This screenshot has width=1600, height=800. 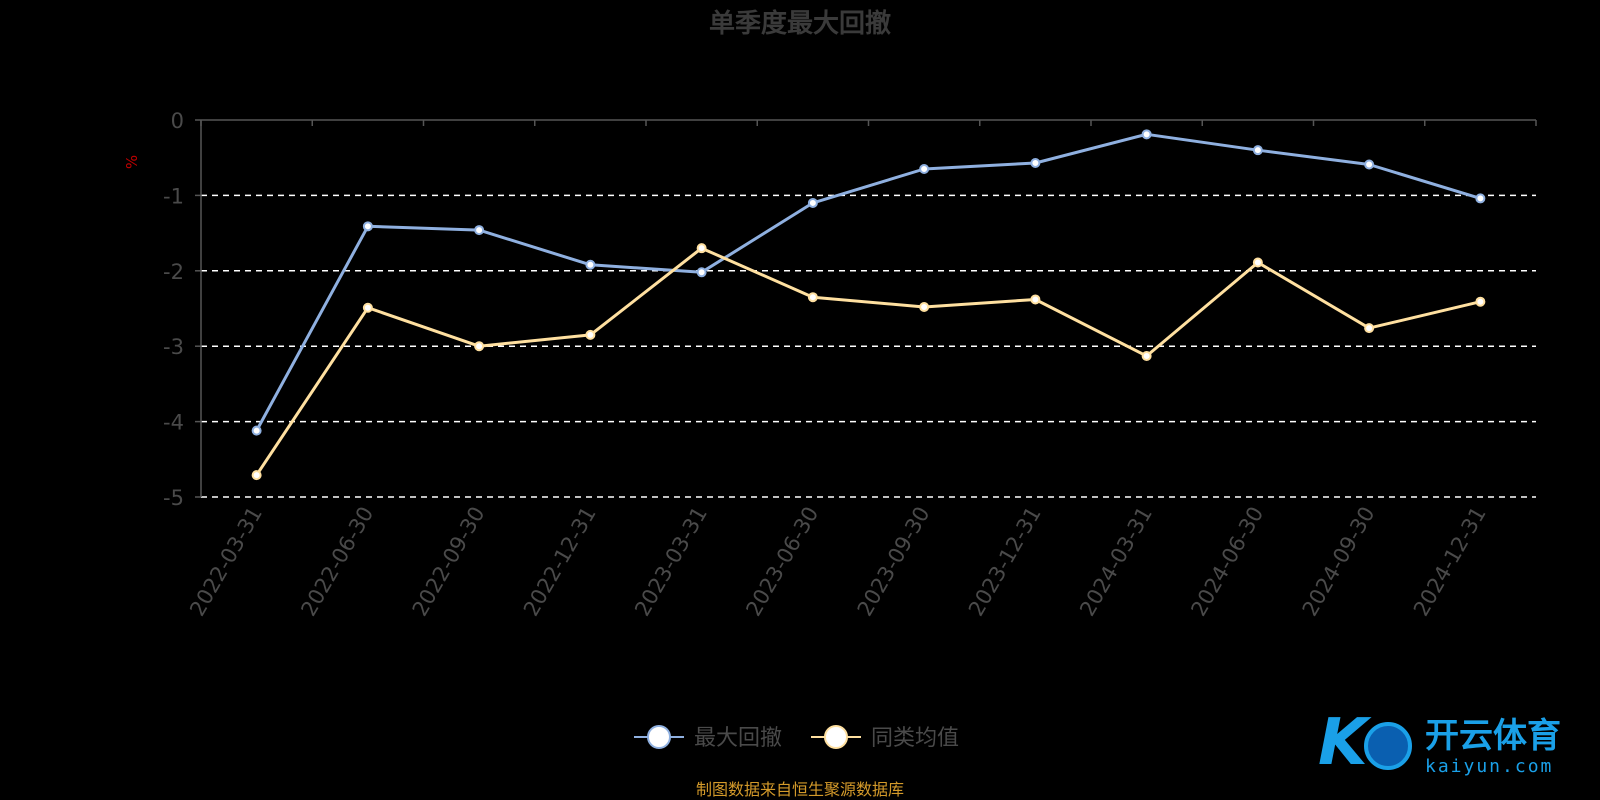 What do you see at coordinates (1339, 562) in the screenshot?
I see `x-tick-label: 2024-09-30` at bounding box center [1339, 562].